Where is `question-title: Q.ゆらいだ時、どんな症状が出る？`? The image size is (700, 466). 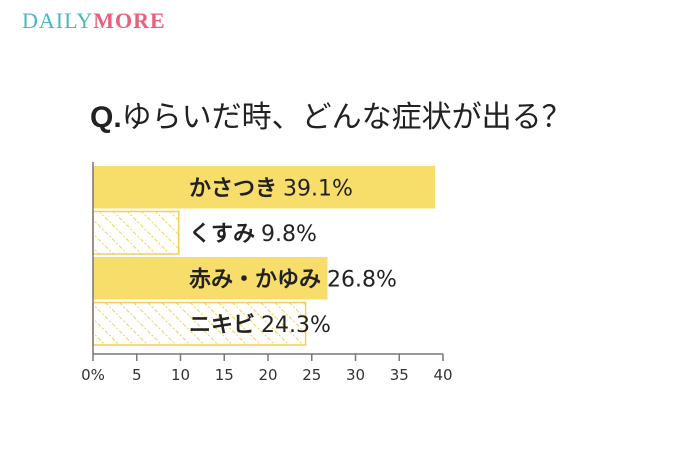
question-title: Q.ゆらいだ時、どんな症状が出る？ is located at coordinates (331, 114).